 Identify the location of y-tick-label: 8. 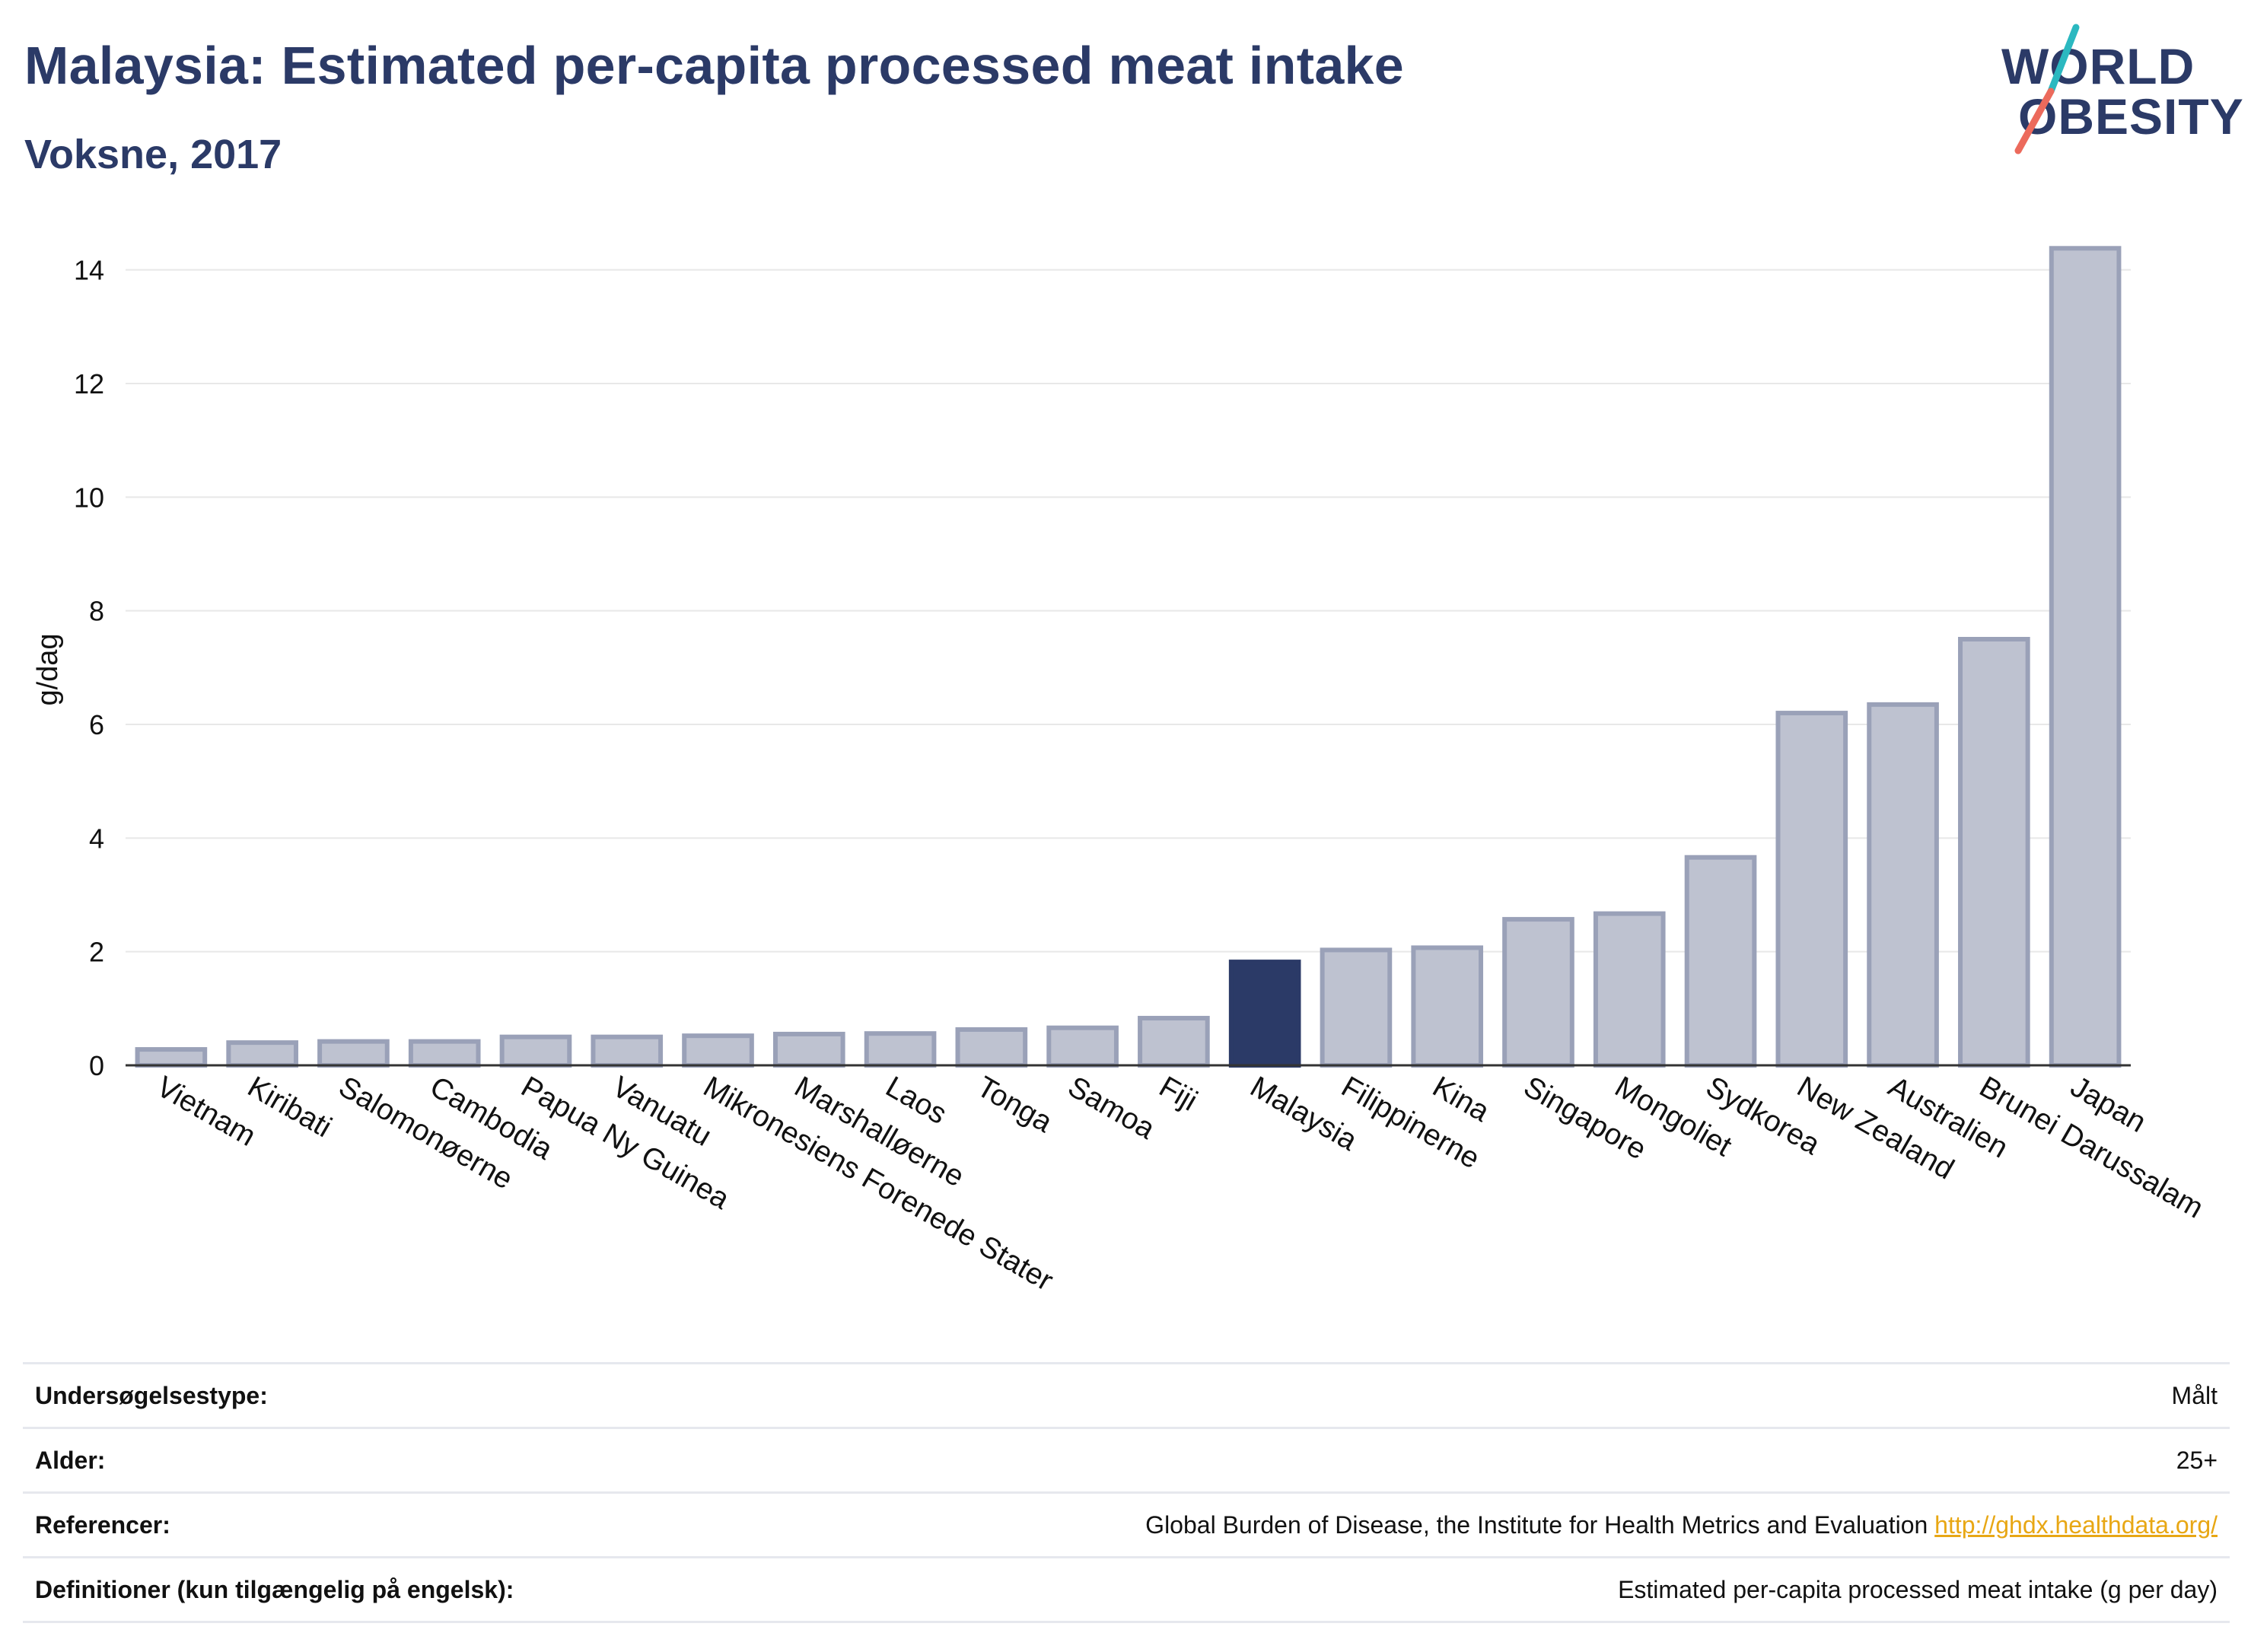
(96, 611).